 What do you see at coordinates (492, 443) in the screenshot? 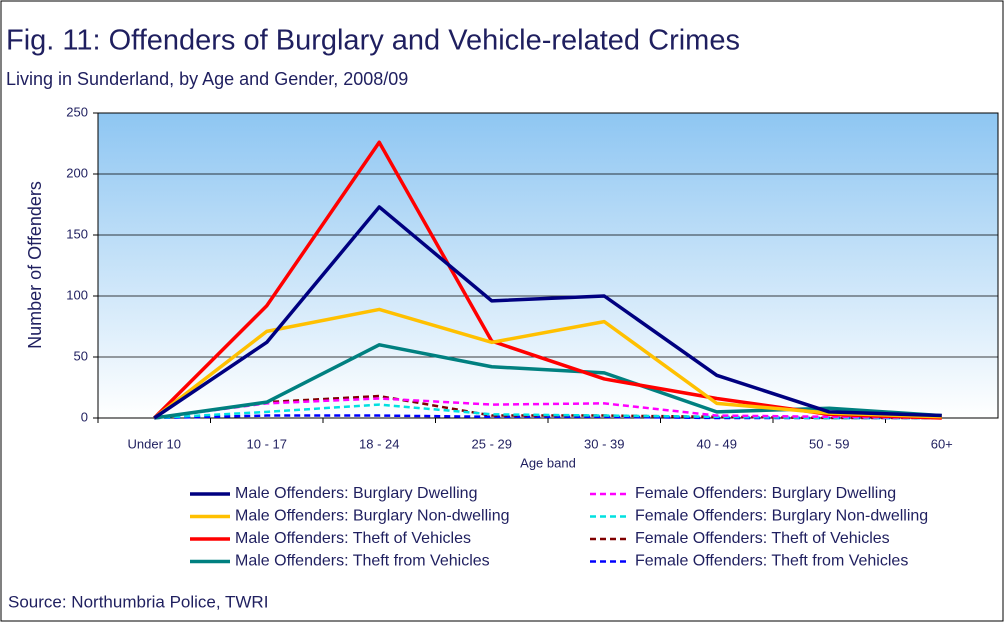
I see `x-tick-label: 25 - 29` at bounding box center [492, 443].